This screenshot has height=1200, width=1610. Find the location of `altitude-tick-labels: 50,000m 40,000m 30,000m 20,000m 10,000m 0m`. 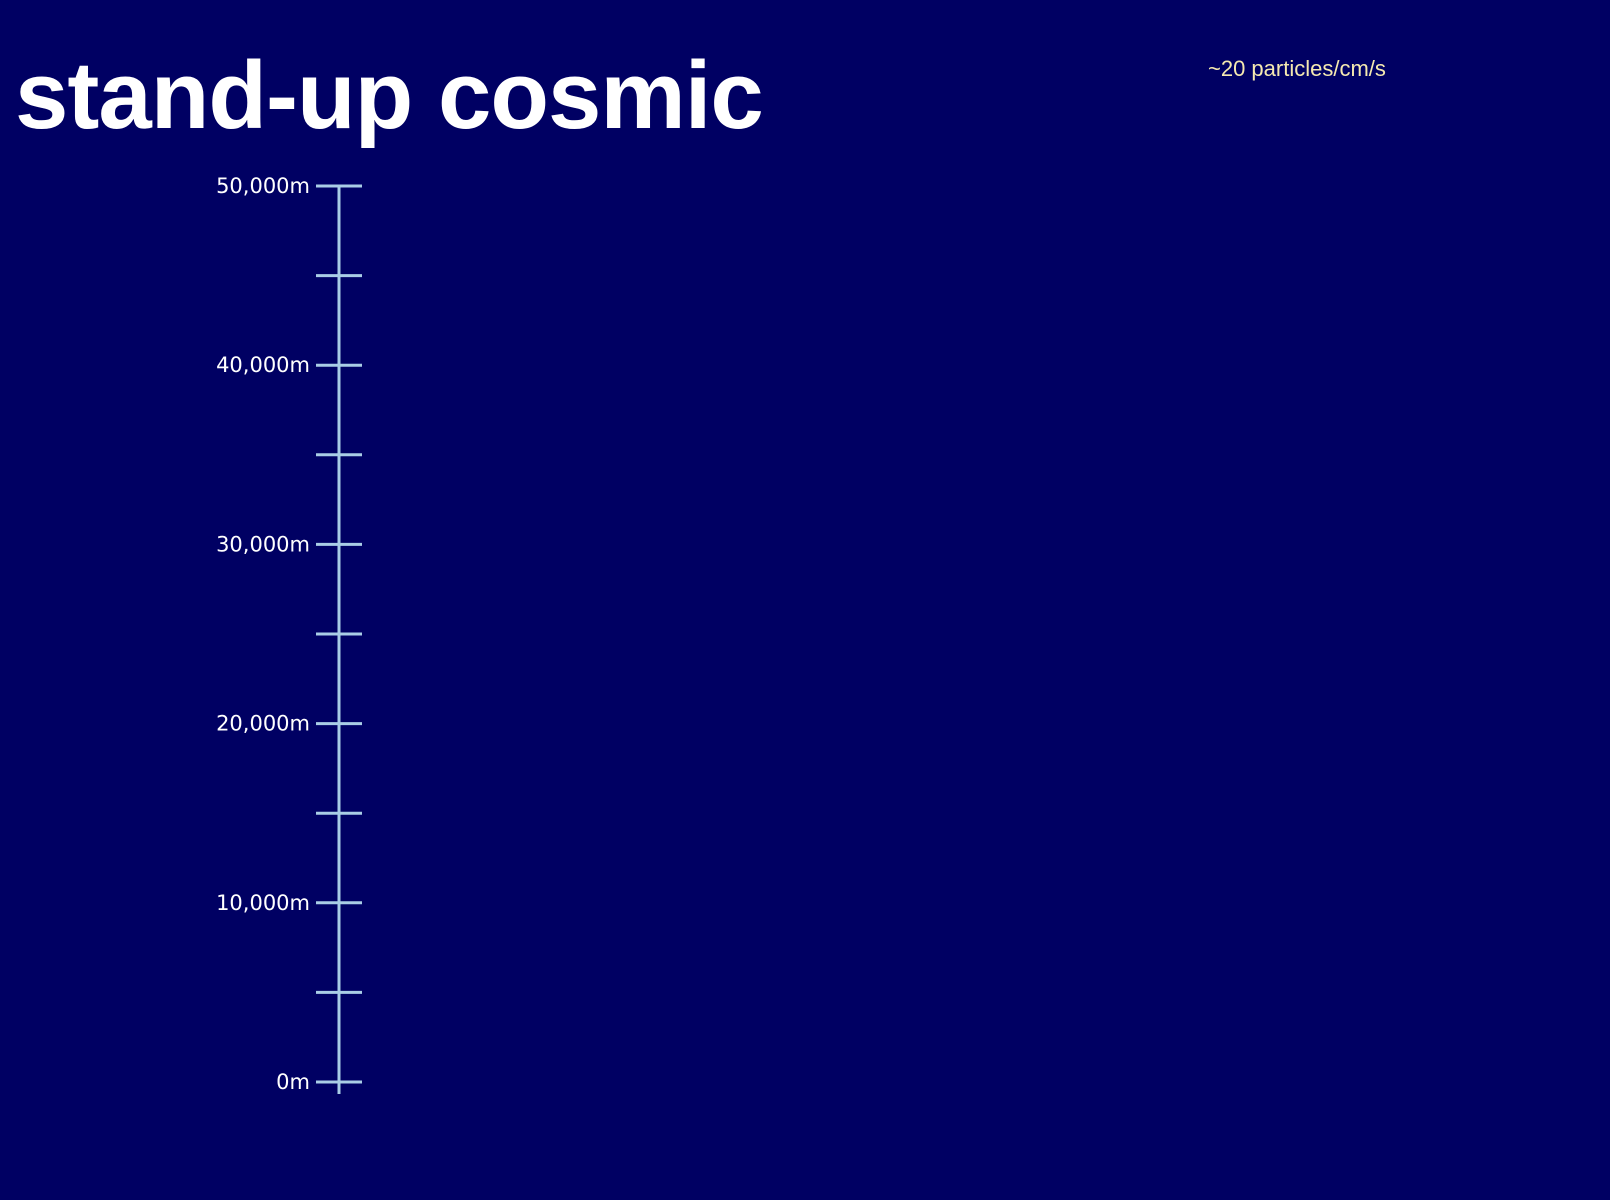

altitude-tick-labels: 50,000m 40,000m 30,000m 20,000m 10,000m 0m is located at coordinates (263, 634).